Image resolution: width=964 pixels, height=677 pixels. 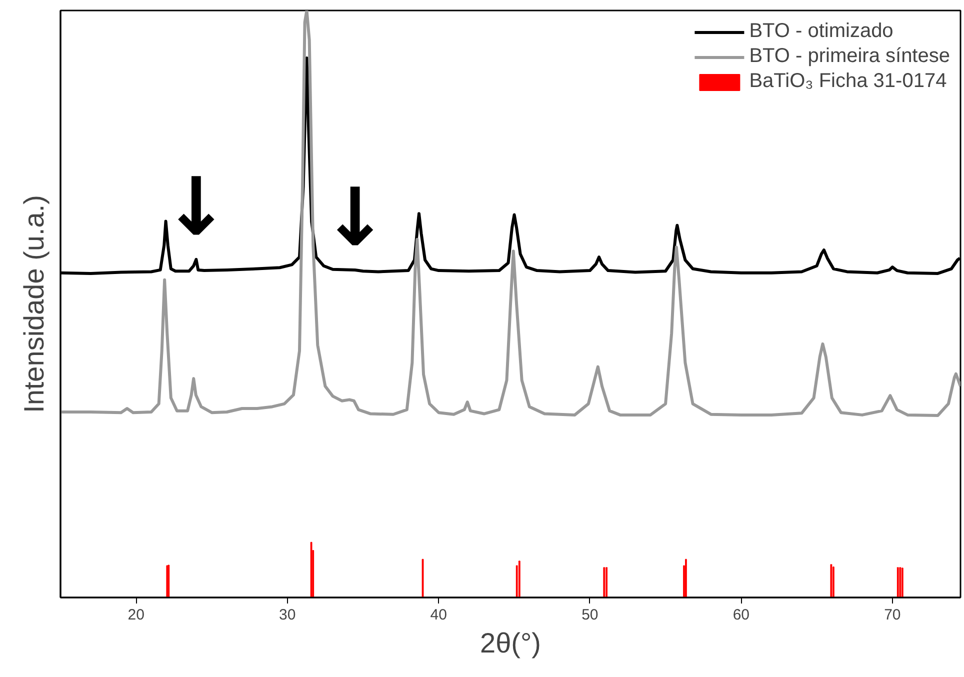 I want to click on legend-label: BTO - primeira síntese, so click(x=849, y=56).